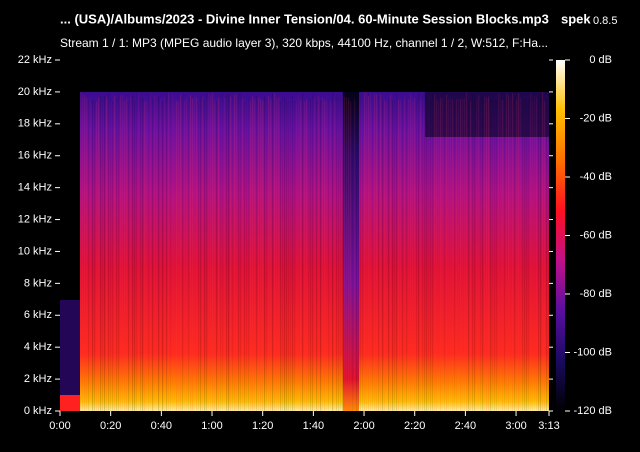  I want to click on colorbar-tick-label: -100 dB, so click(592, 352).